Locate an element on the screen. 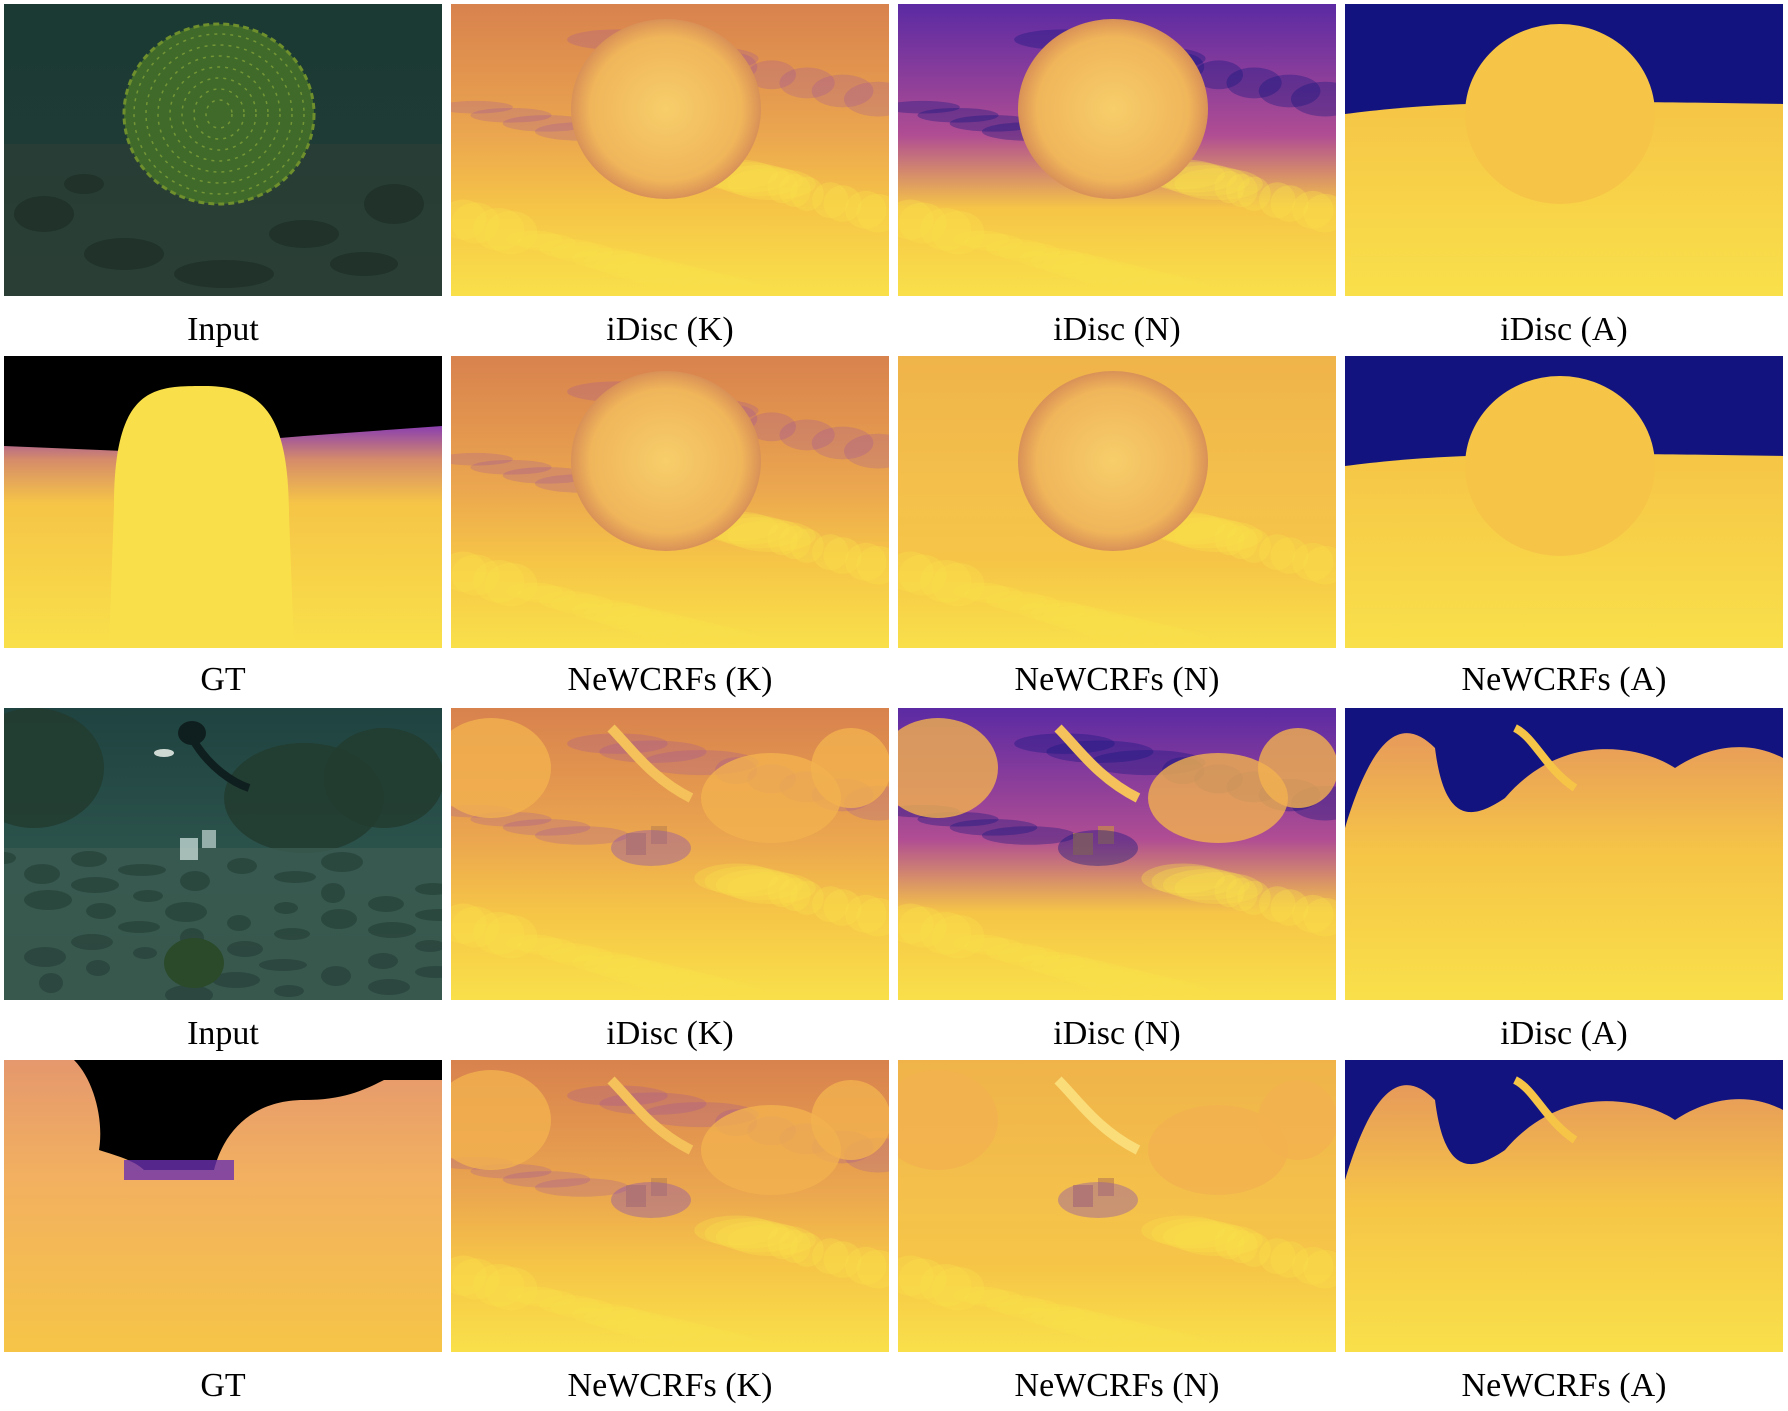 The image size is (1788, 1411). caption-r3-c2: NeWCRFs (N) is located at coordinates (1117, 1385).